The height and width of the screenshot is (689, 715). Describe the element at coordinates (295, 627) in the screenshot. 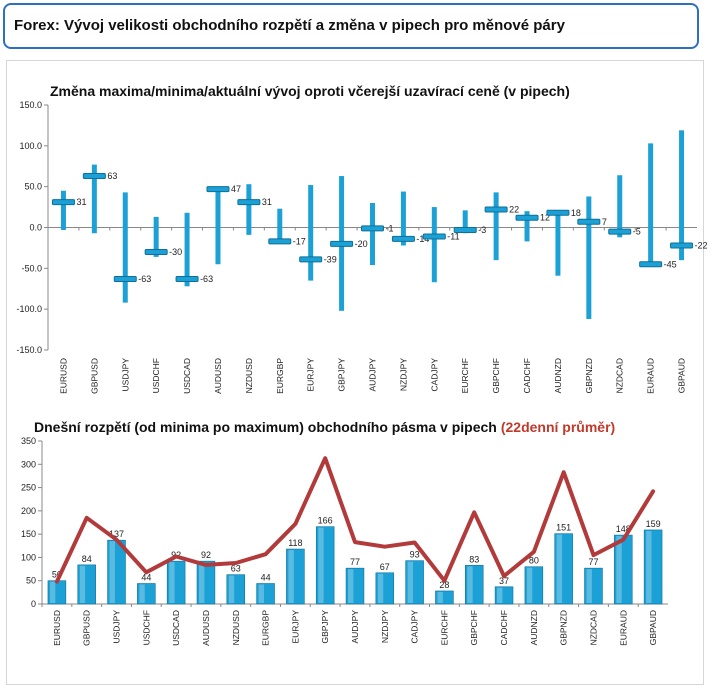

I see `chart2-x-label: EURJPY` at that location.